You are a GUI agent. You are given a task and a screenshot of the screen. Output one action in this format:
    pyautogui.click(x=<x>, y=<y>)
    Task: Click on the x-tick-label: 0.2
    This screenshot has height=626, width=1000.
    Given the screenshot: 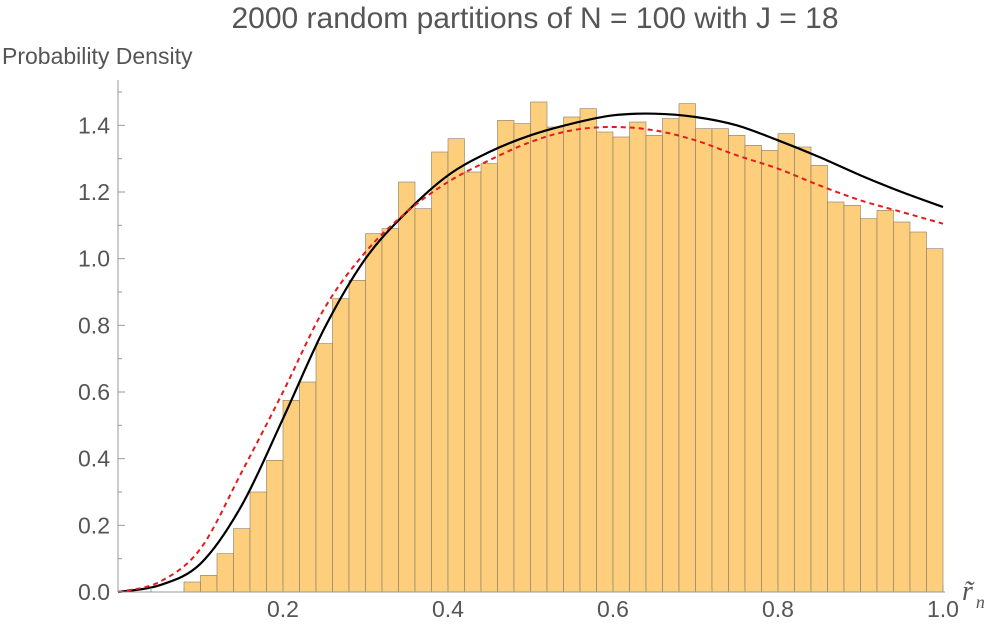 What is the action you would take?
    pyautogui.click(x=283, y=609)
    